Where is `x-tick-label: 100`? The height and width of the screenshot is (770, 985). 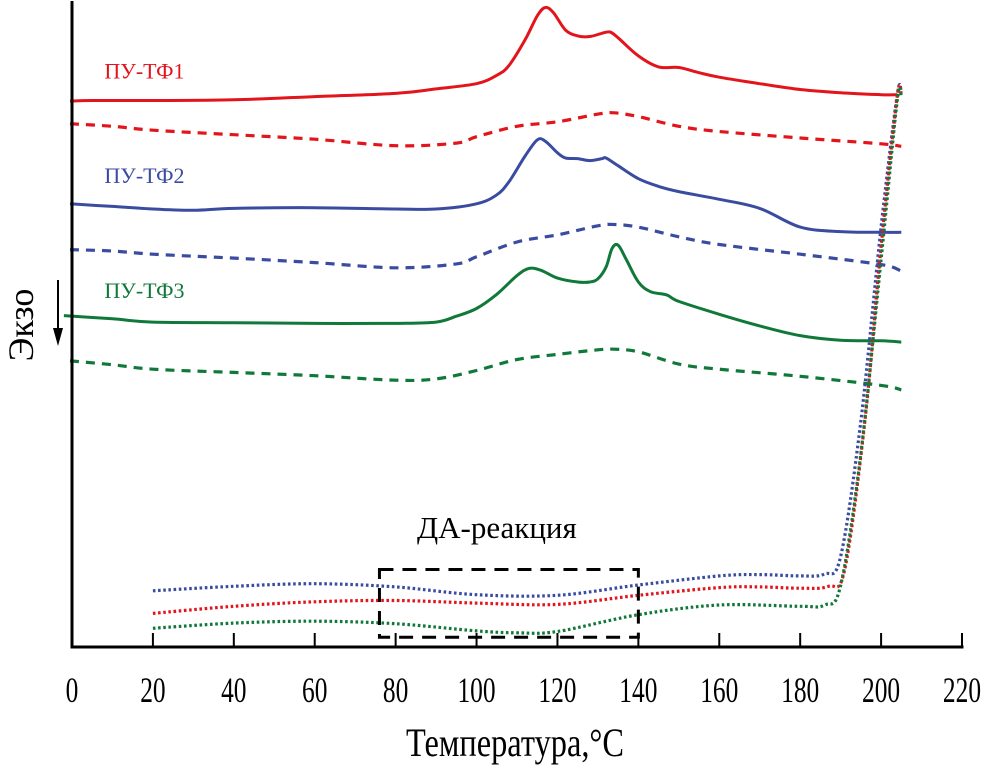
x-tick-label: 100 is located at coordinates (476, 690).